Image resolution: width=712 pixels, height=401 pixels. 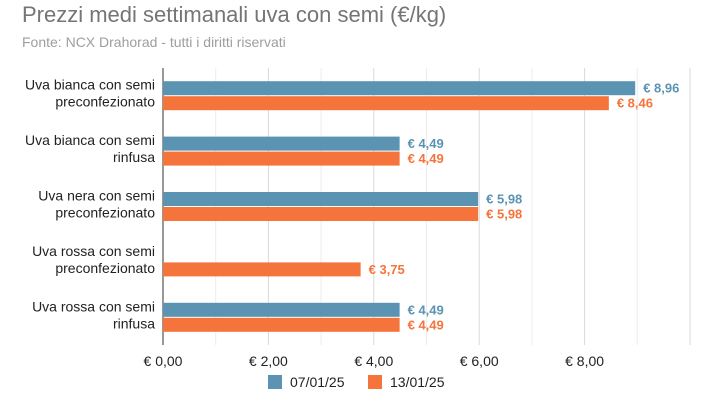 I want to click on data-label: € 8,96, so click(x=661, y=88).